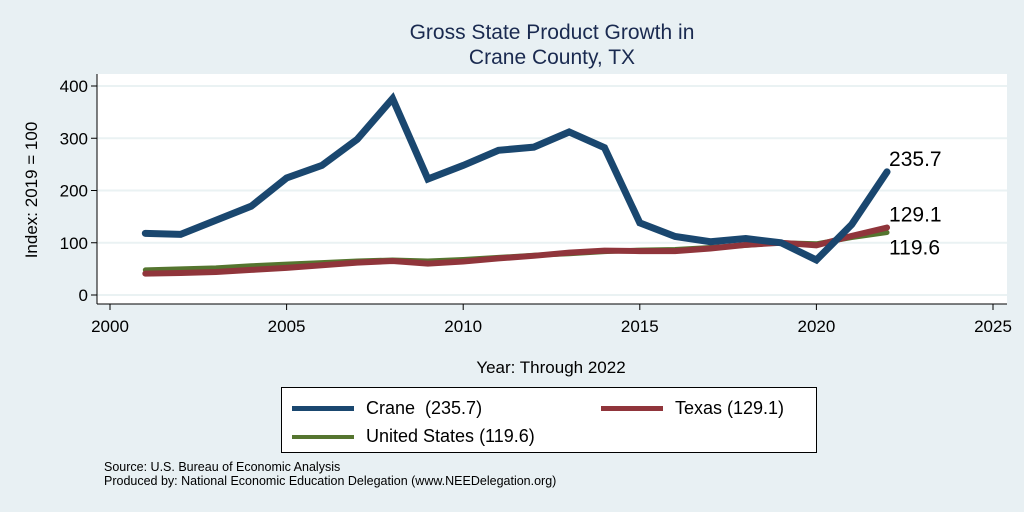 The height and width of the screenshot is (512, 1024). I want to click on legend-swatch-us, so click(323, 436).